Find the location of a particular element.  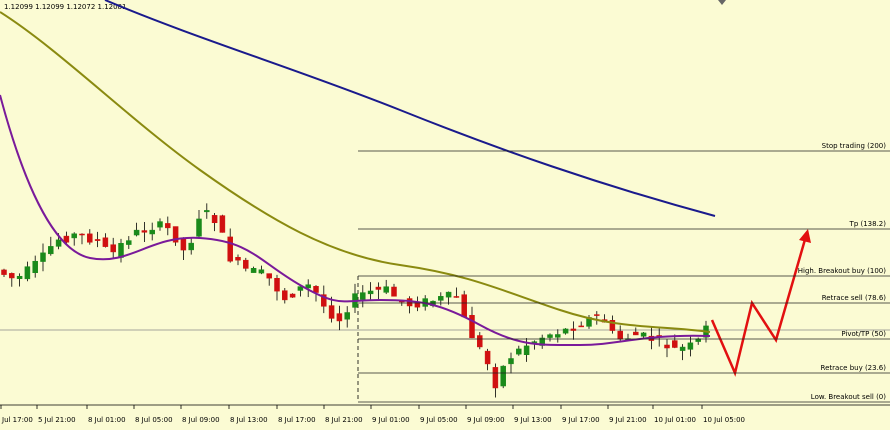

time-label: 9 Jul 17:00 is located at coordinates (581, 420).